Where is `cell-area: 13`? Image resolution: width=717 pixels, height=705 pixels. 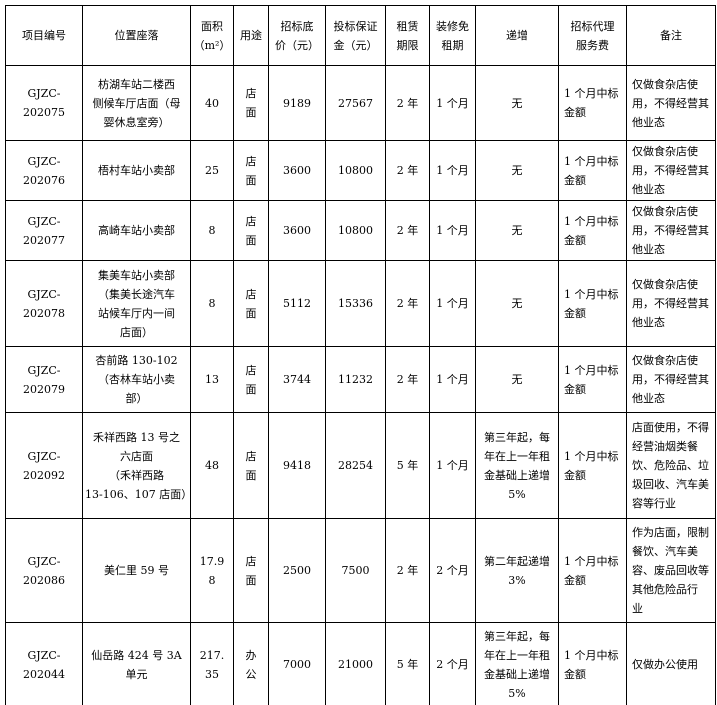 cell-area: 13 is located at coordinates (212, 379).